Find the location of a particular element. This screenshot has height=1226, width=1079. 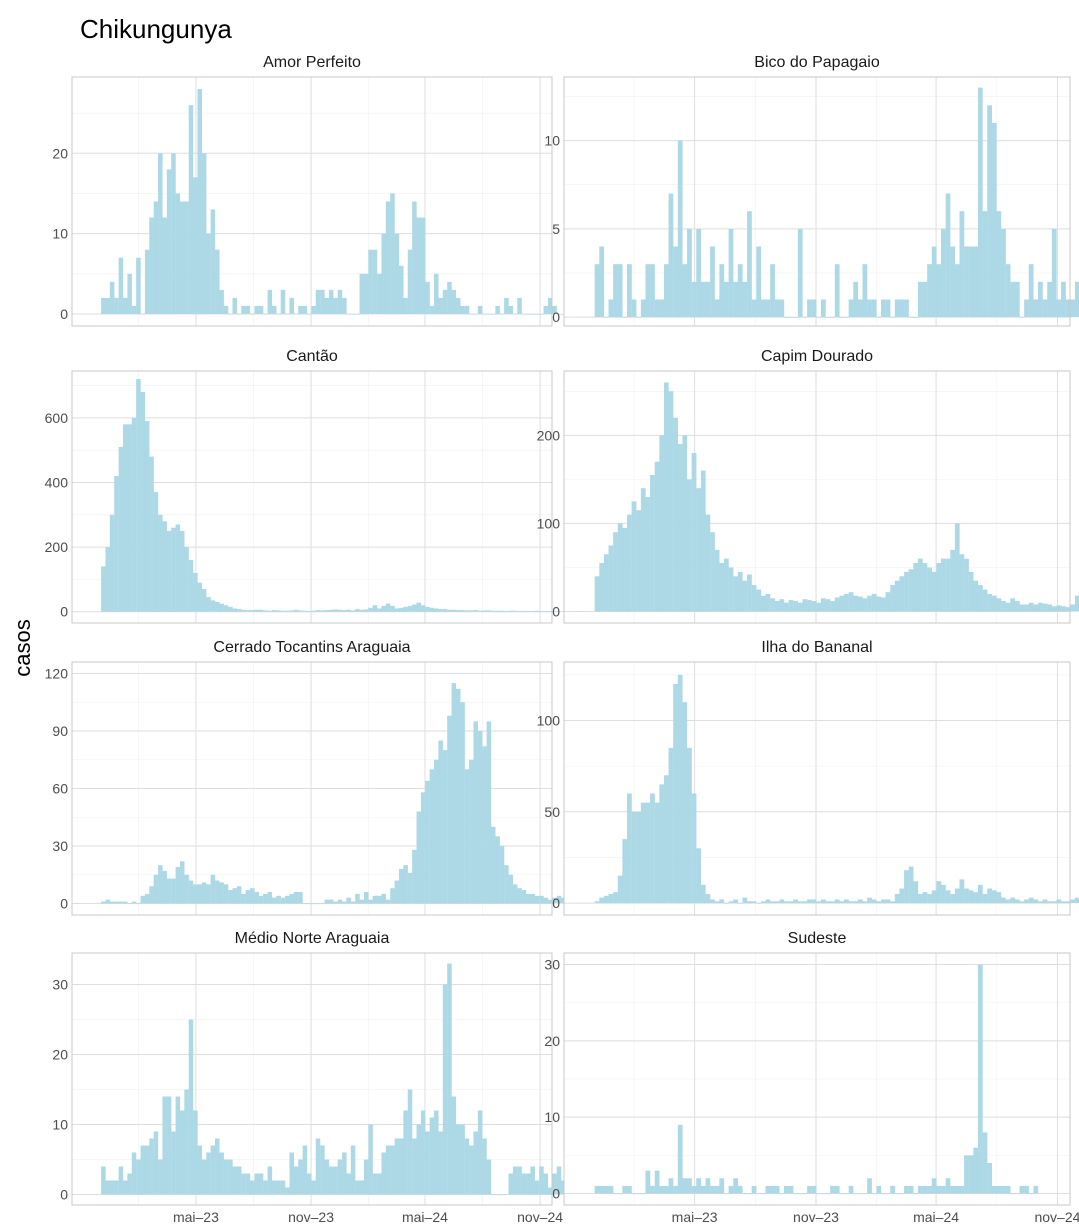

y-tick-label: 50 is located at coordinates (552, 812).